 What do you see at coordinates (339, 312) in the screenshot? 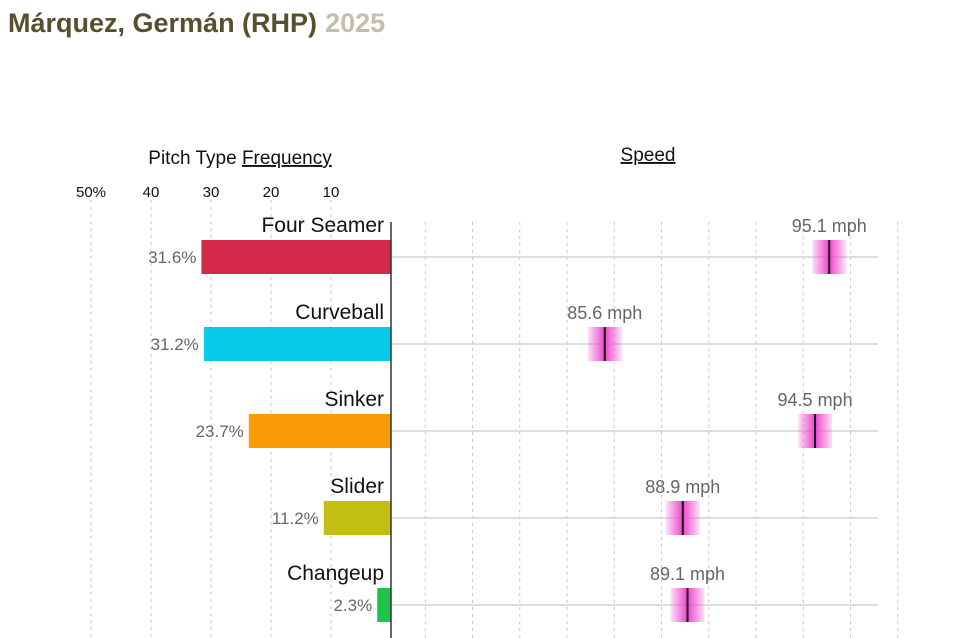
I see `pitch-type-label: Curveball` at bounding box center [339, 312].